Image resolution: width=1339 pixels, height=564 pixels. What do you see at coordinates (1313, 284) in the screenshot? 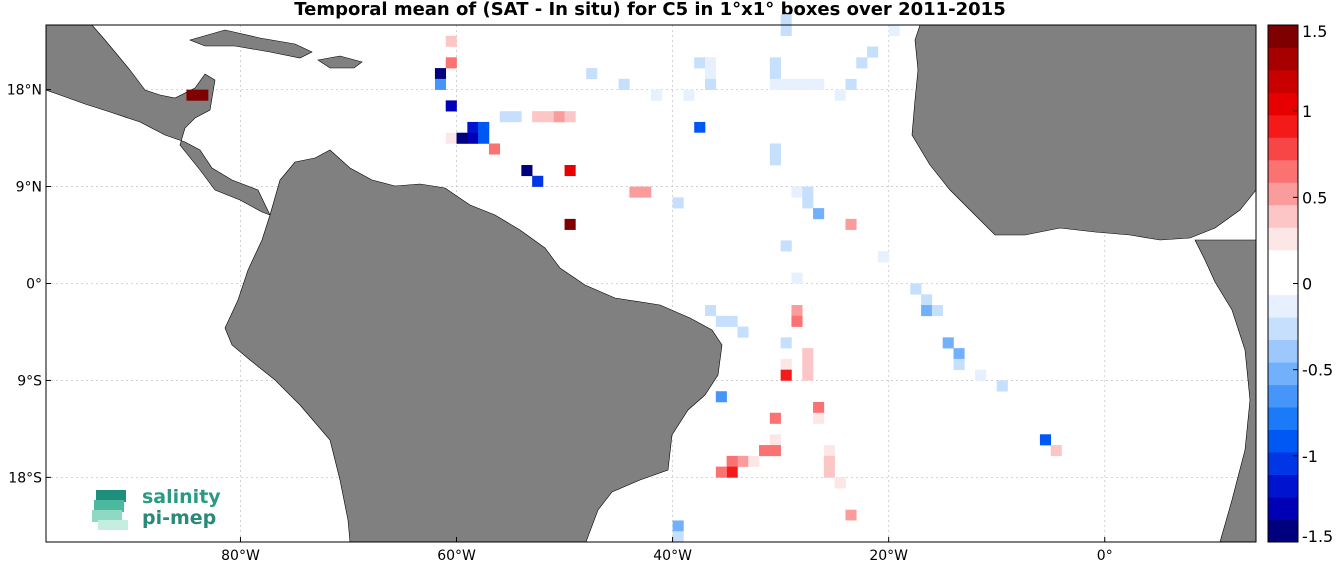
I see `colorbar-ticks: 1.5 1 0.5 0 -0.5 -1 -1.5` at bounding box center [1313, 284].